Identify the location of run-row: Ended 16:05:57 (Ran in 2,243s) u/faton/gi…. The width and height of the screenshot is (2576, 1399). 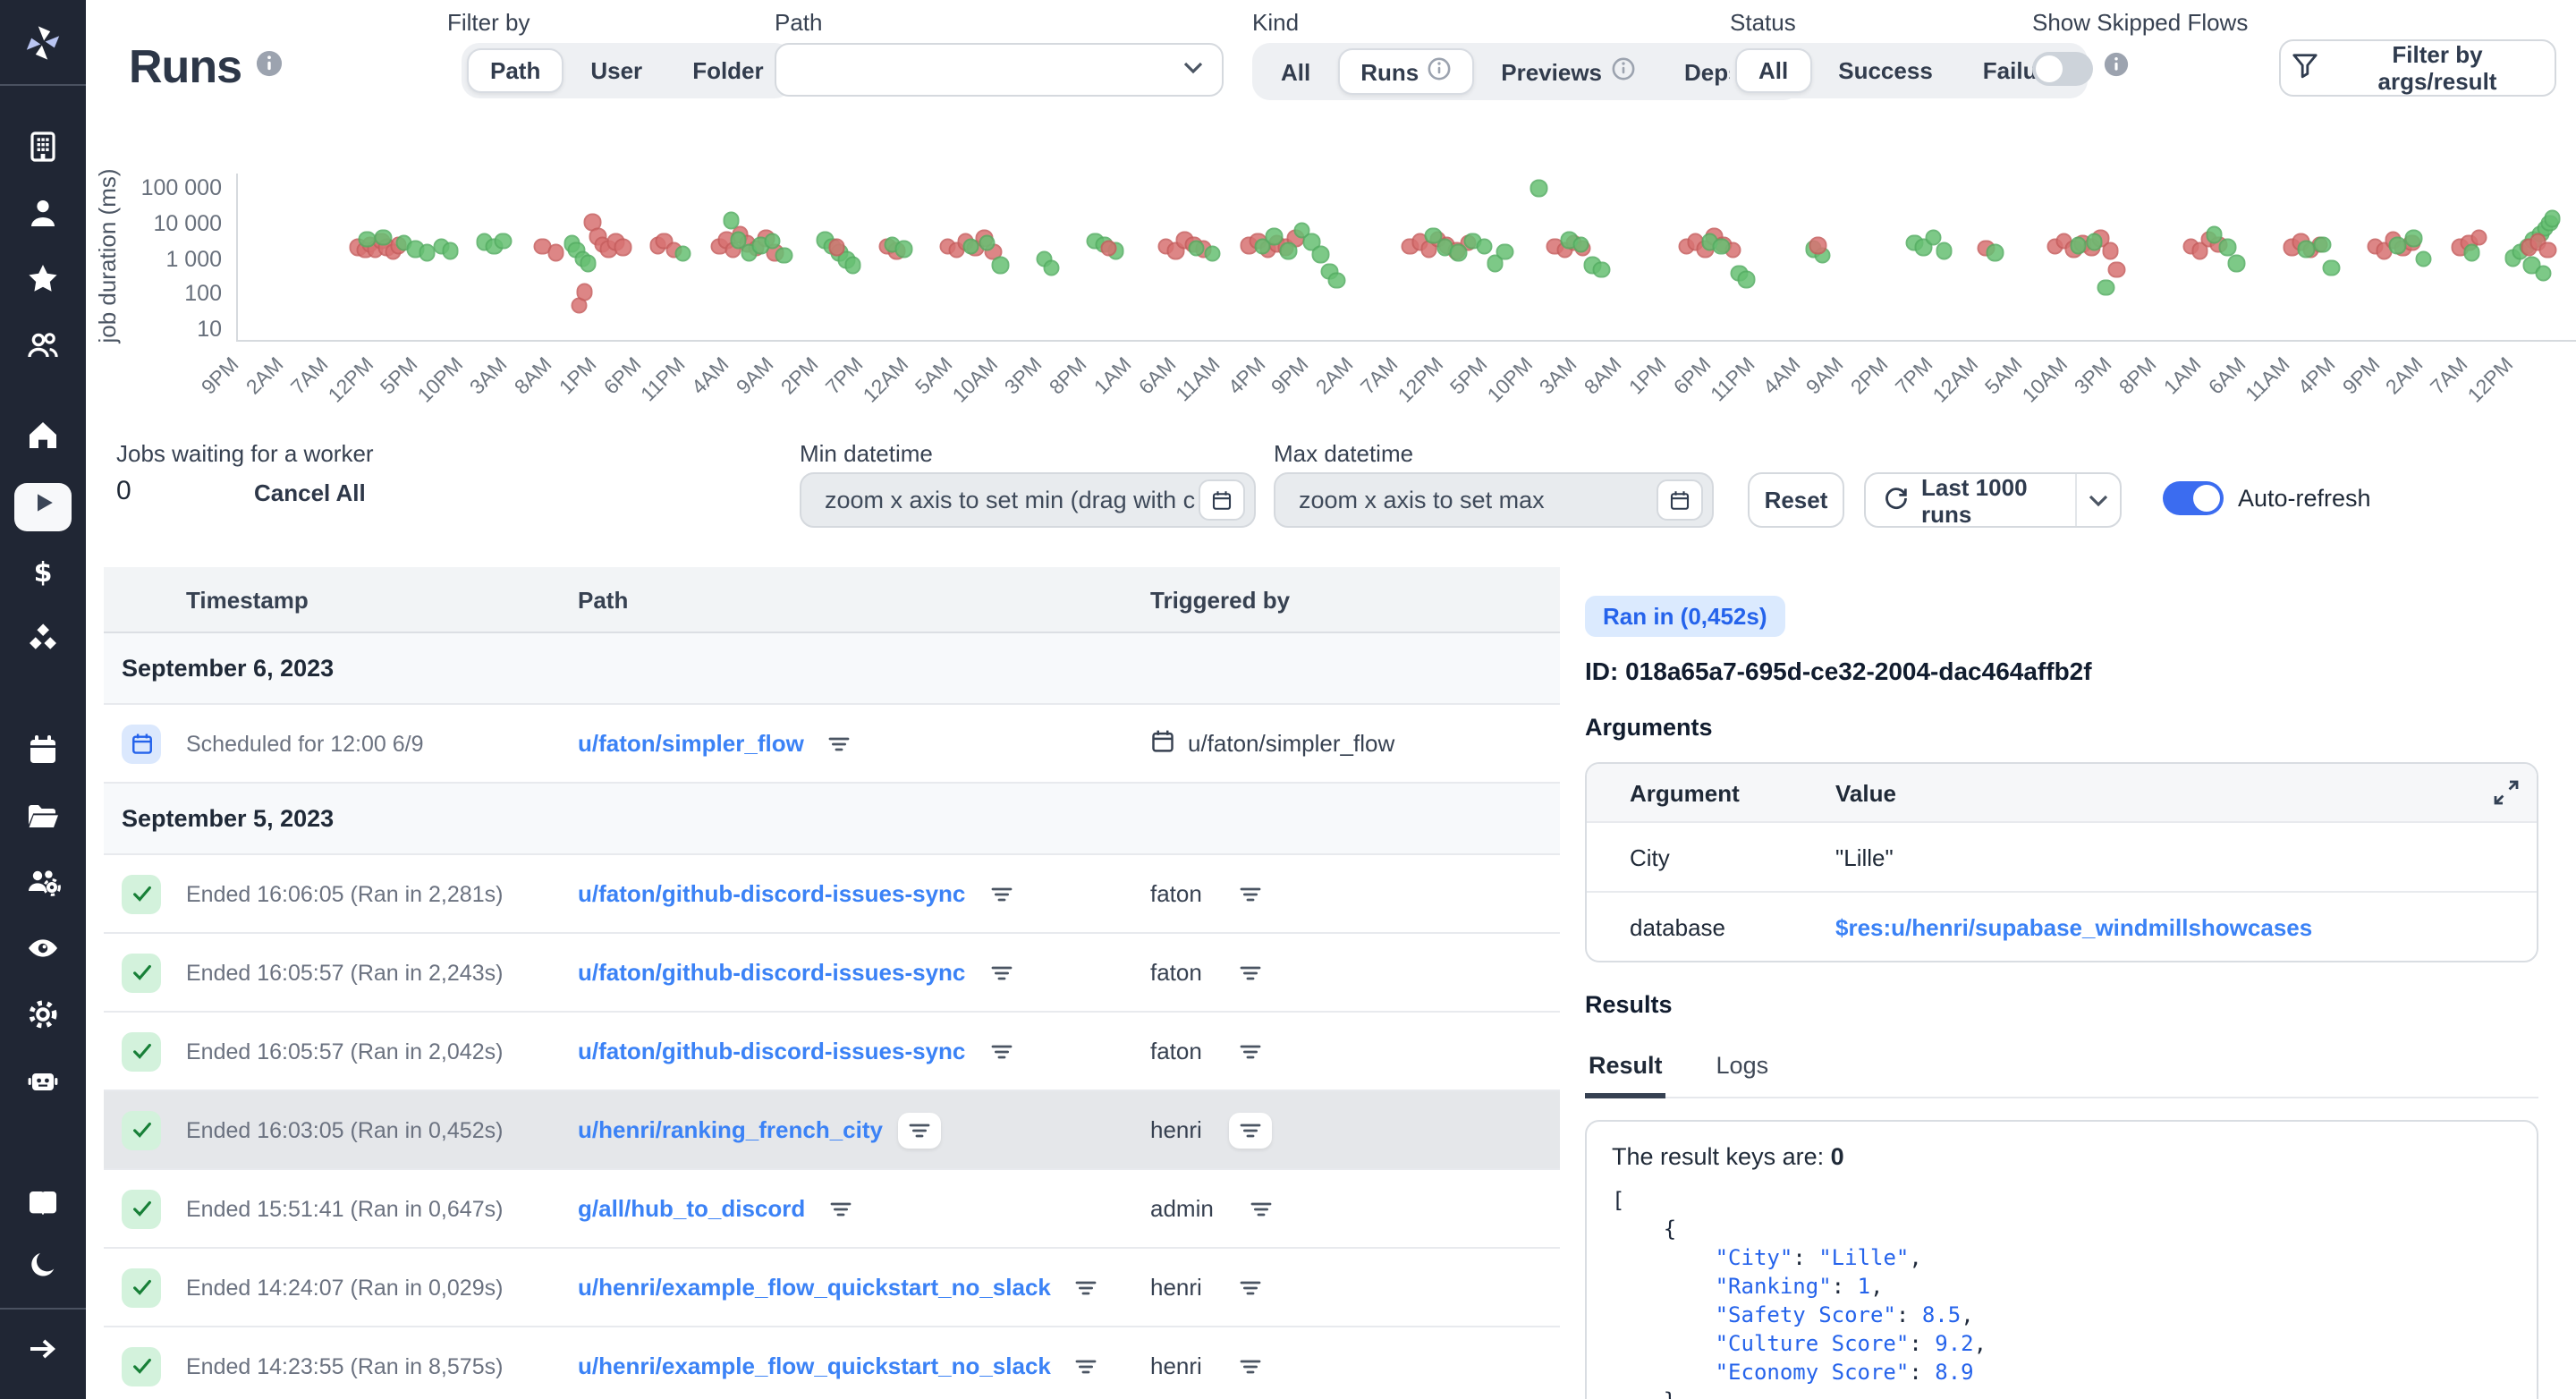
(832, 973).